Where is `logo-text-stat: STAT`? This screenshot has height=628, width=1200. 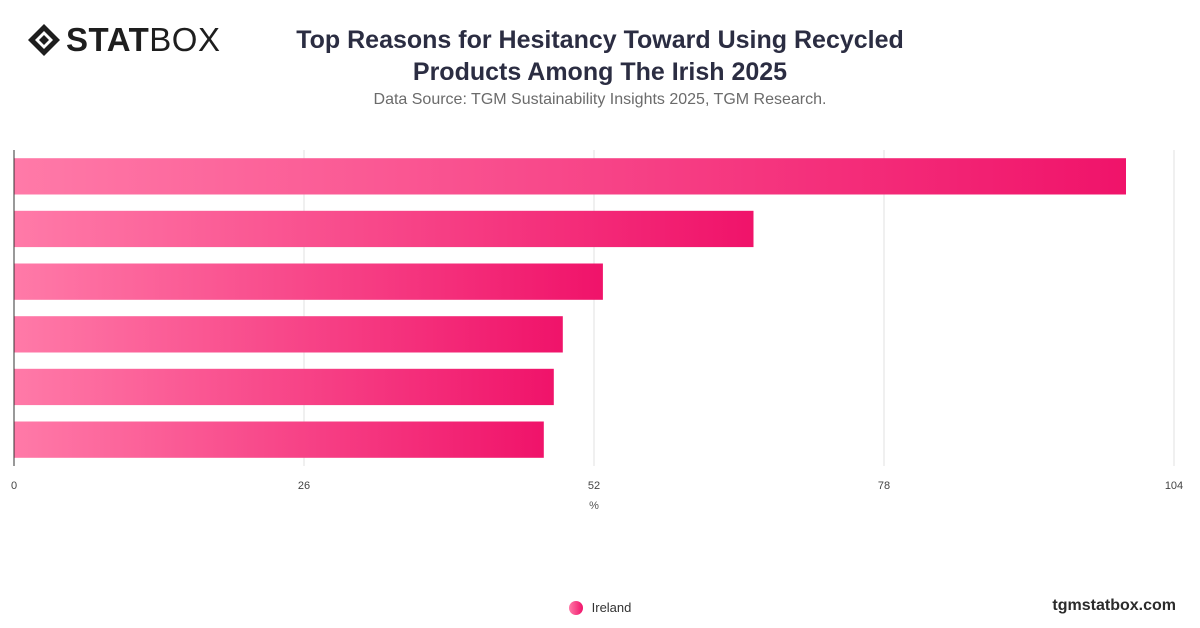
logo-text-stat: STAT is located at coordinates (108, 39).